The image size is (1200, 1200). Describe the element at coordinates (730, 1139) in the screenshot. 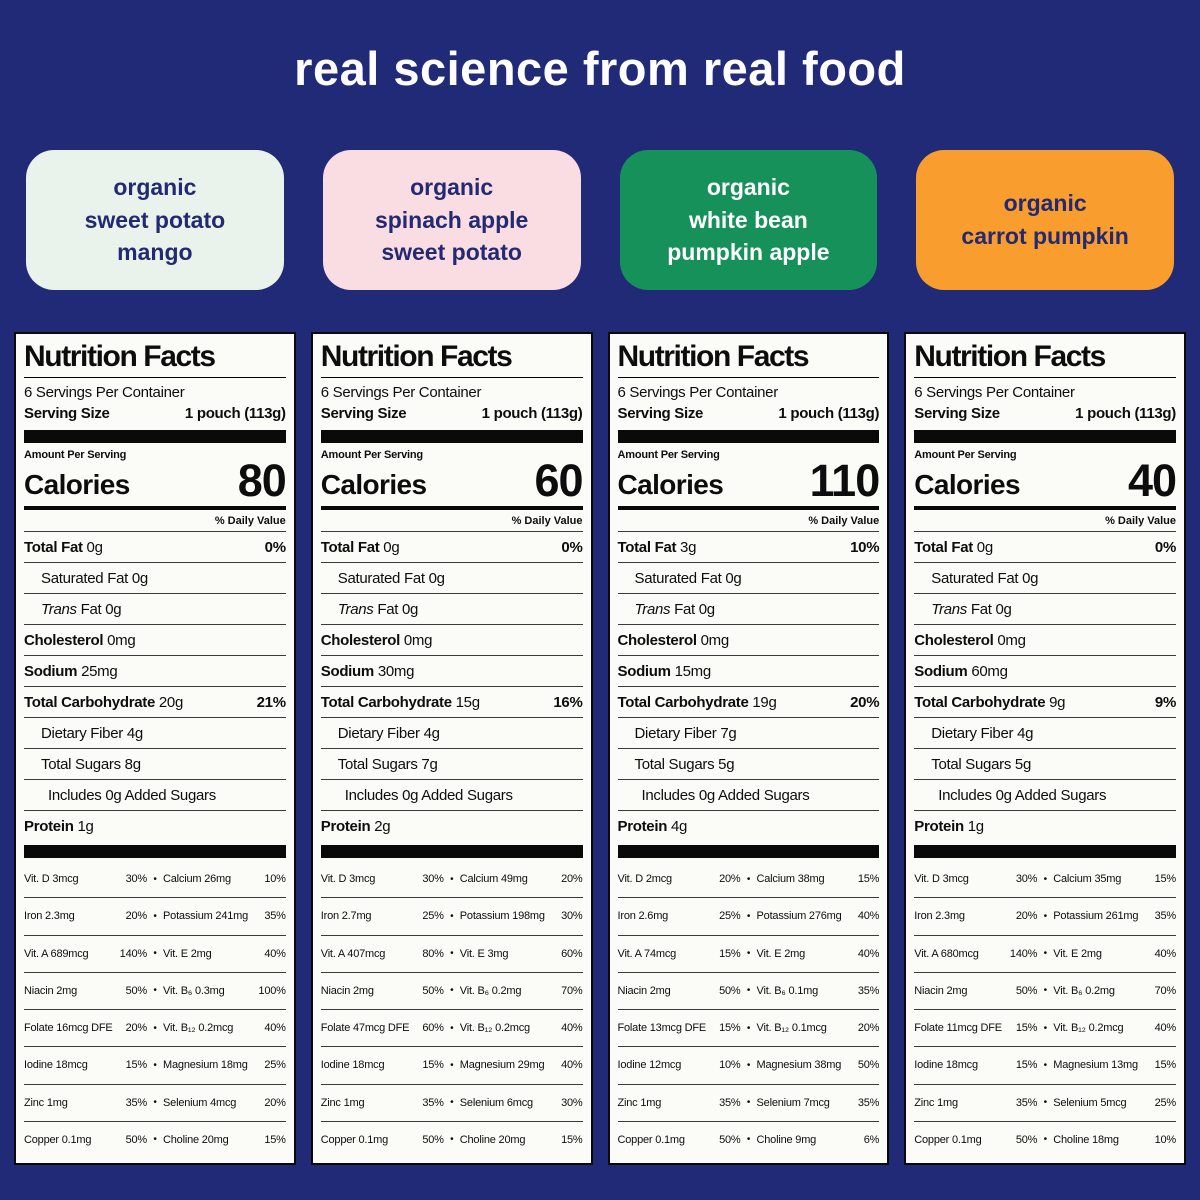

I see `micro-left-daily-value: 50%` at that location.